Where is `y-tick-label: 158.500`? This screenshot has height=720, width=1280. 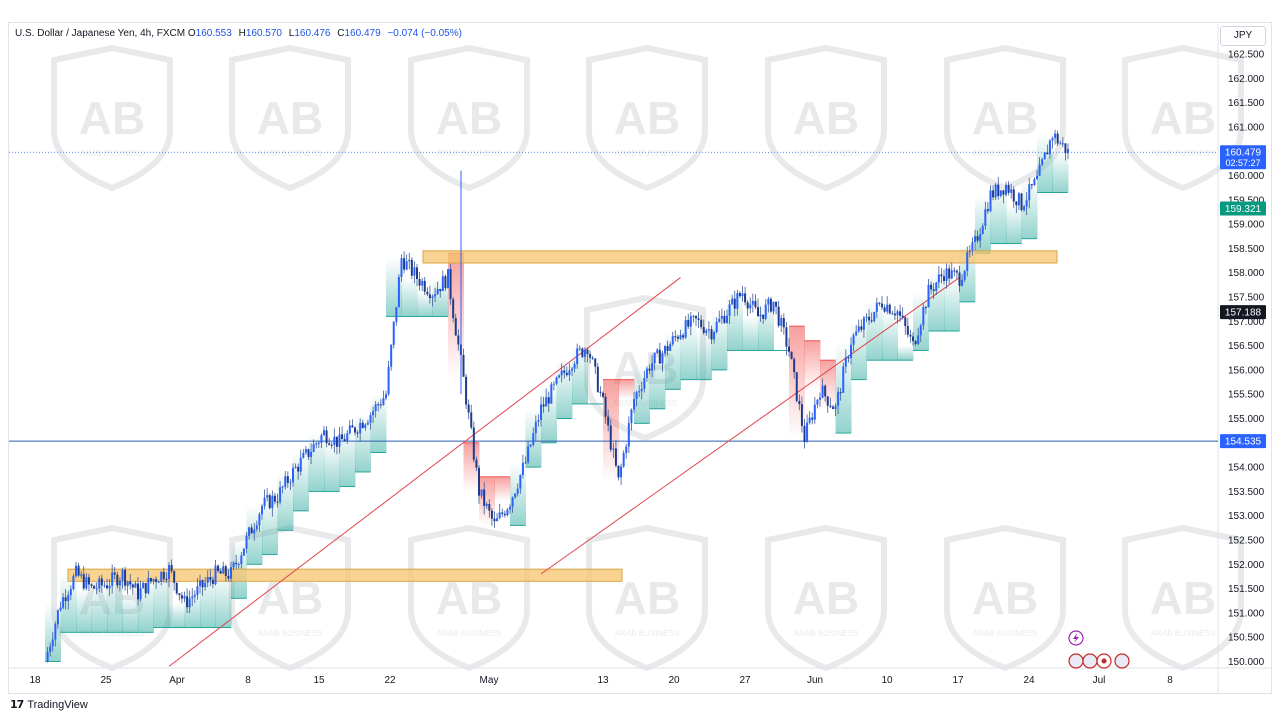
y-tick-label: 158.500 is located at coordinates (1246, 249).